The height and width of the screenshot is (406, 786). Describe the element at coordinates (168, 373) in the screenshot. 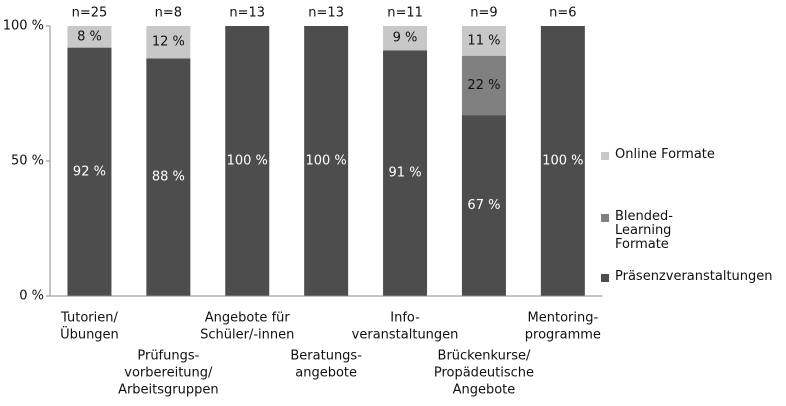

I see `x-tick-label: vorbereitung/` at that location.